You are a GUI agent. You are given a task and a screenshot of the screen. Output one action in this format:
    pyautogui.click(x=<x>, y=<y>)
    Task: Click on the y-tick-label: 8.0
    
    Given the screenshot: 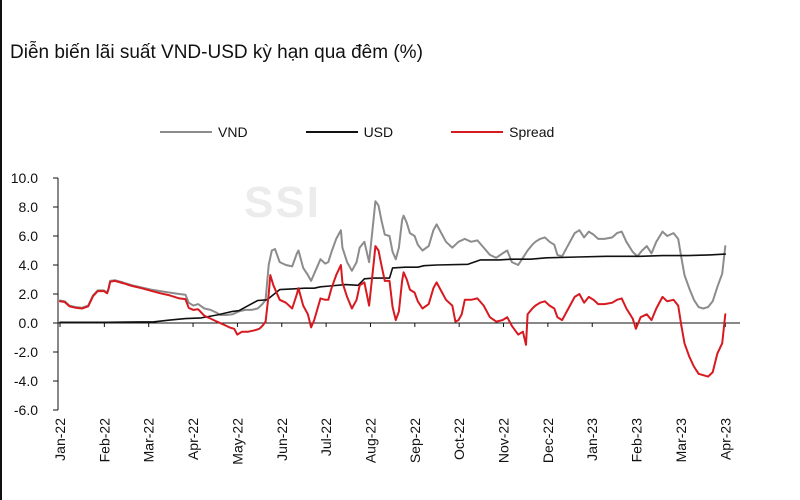 What is the action you would take?
    pyautogui.click(x=29, y=207)
    